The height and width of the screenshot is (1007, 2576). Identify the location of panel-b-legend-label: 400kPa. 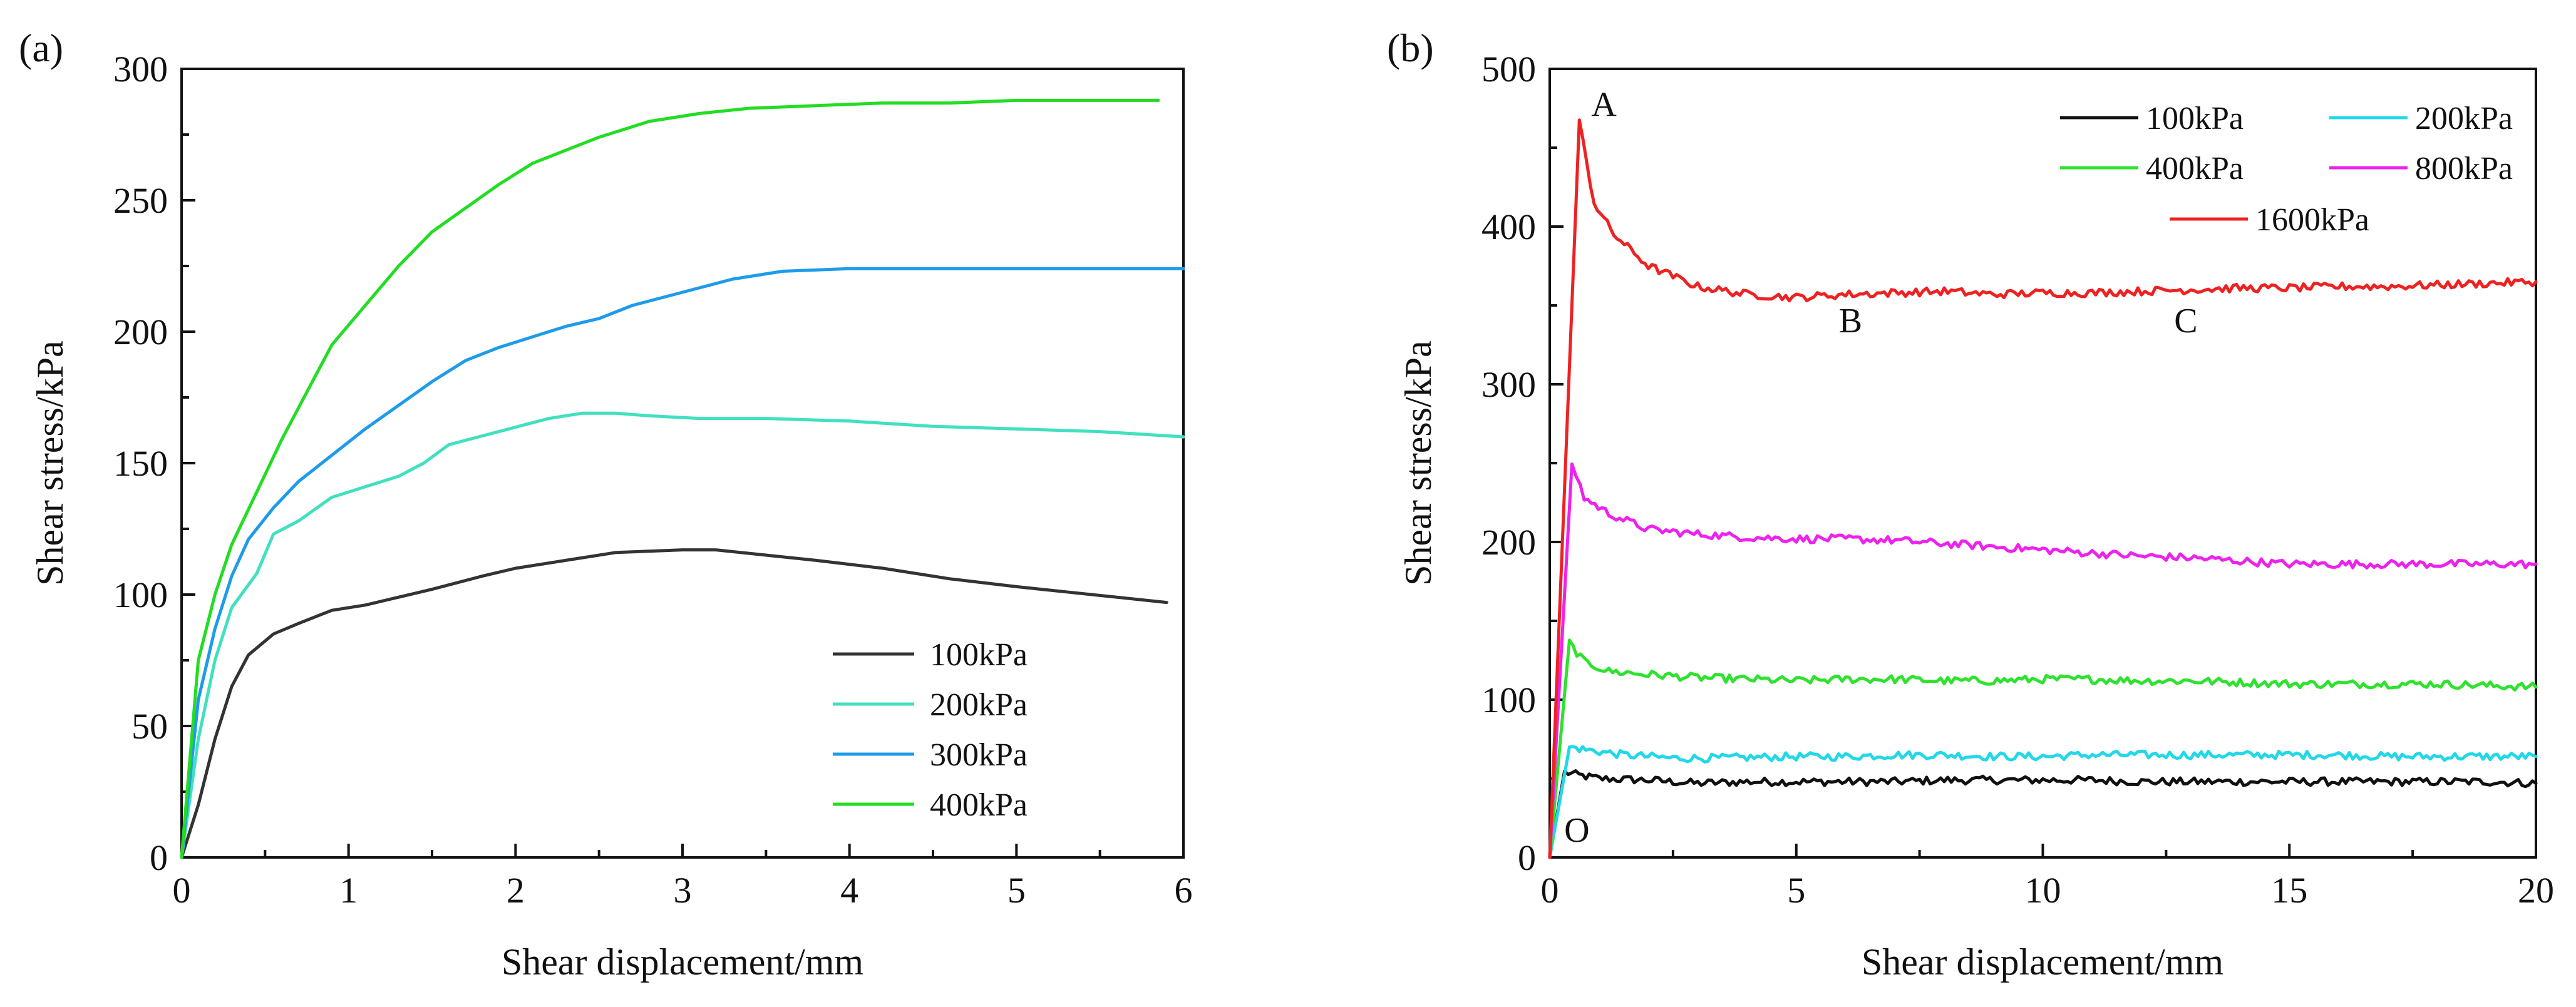
(2195, 169).